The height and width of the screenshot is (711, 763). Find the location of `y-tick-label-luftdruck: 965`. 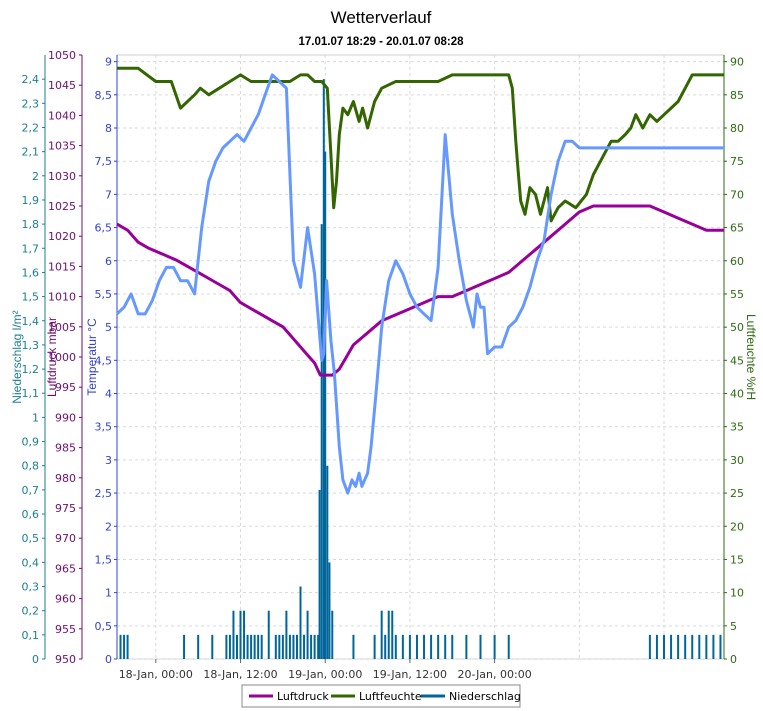

y-tick-label-luftdruck: 965 is located at coordinates (65, 568).